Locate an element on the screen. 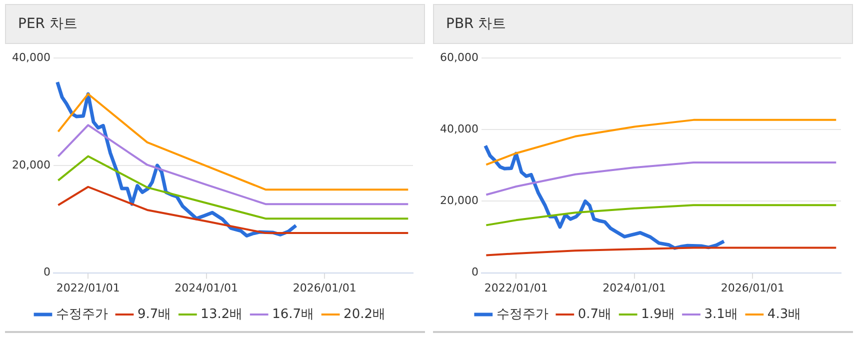  legend-label: 0.7배 is located at coordinates (595, 314).